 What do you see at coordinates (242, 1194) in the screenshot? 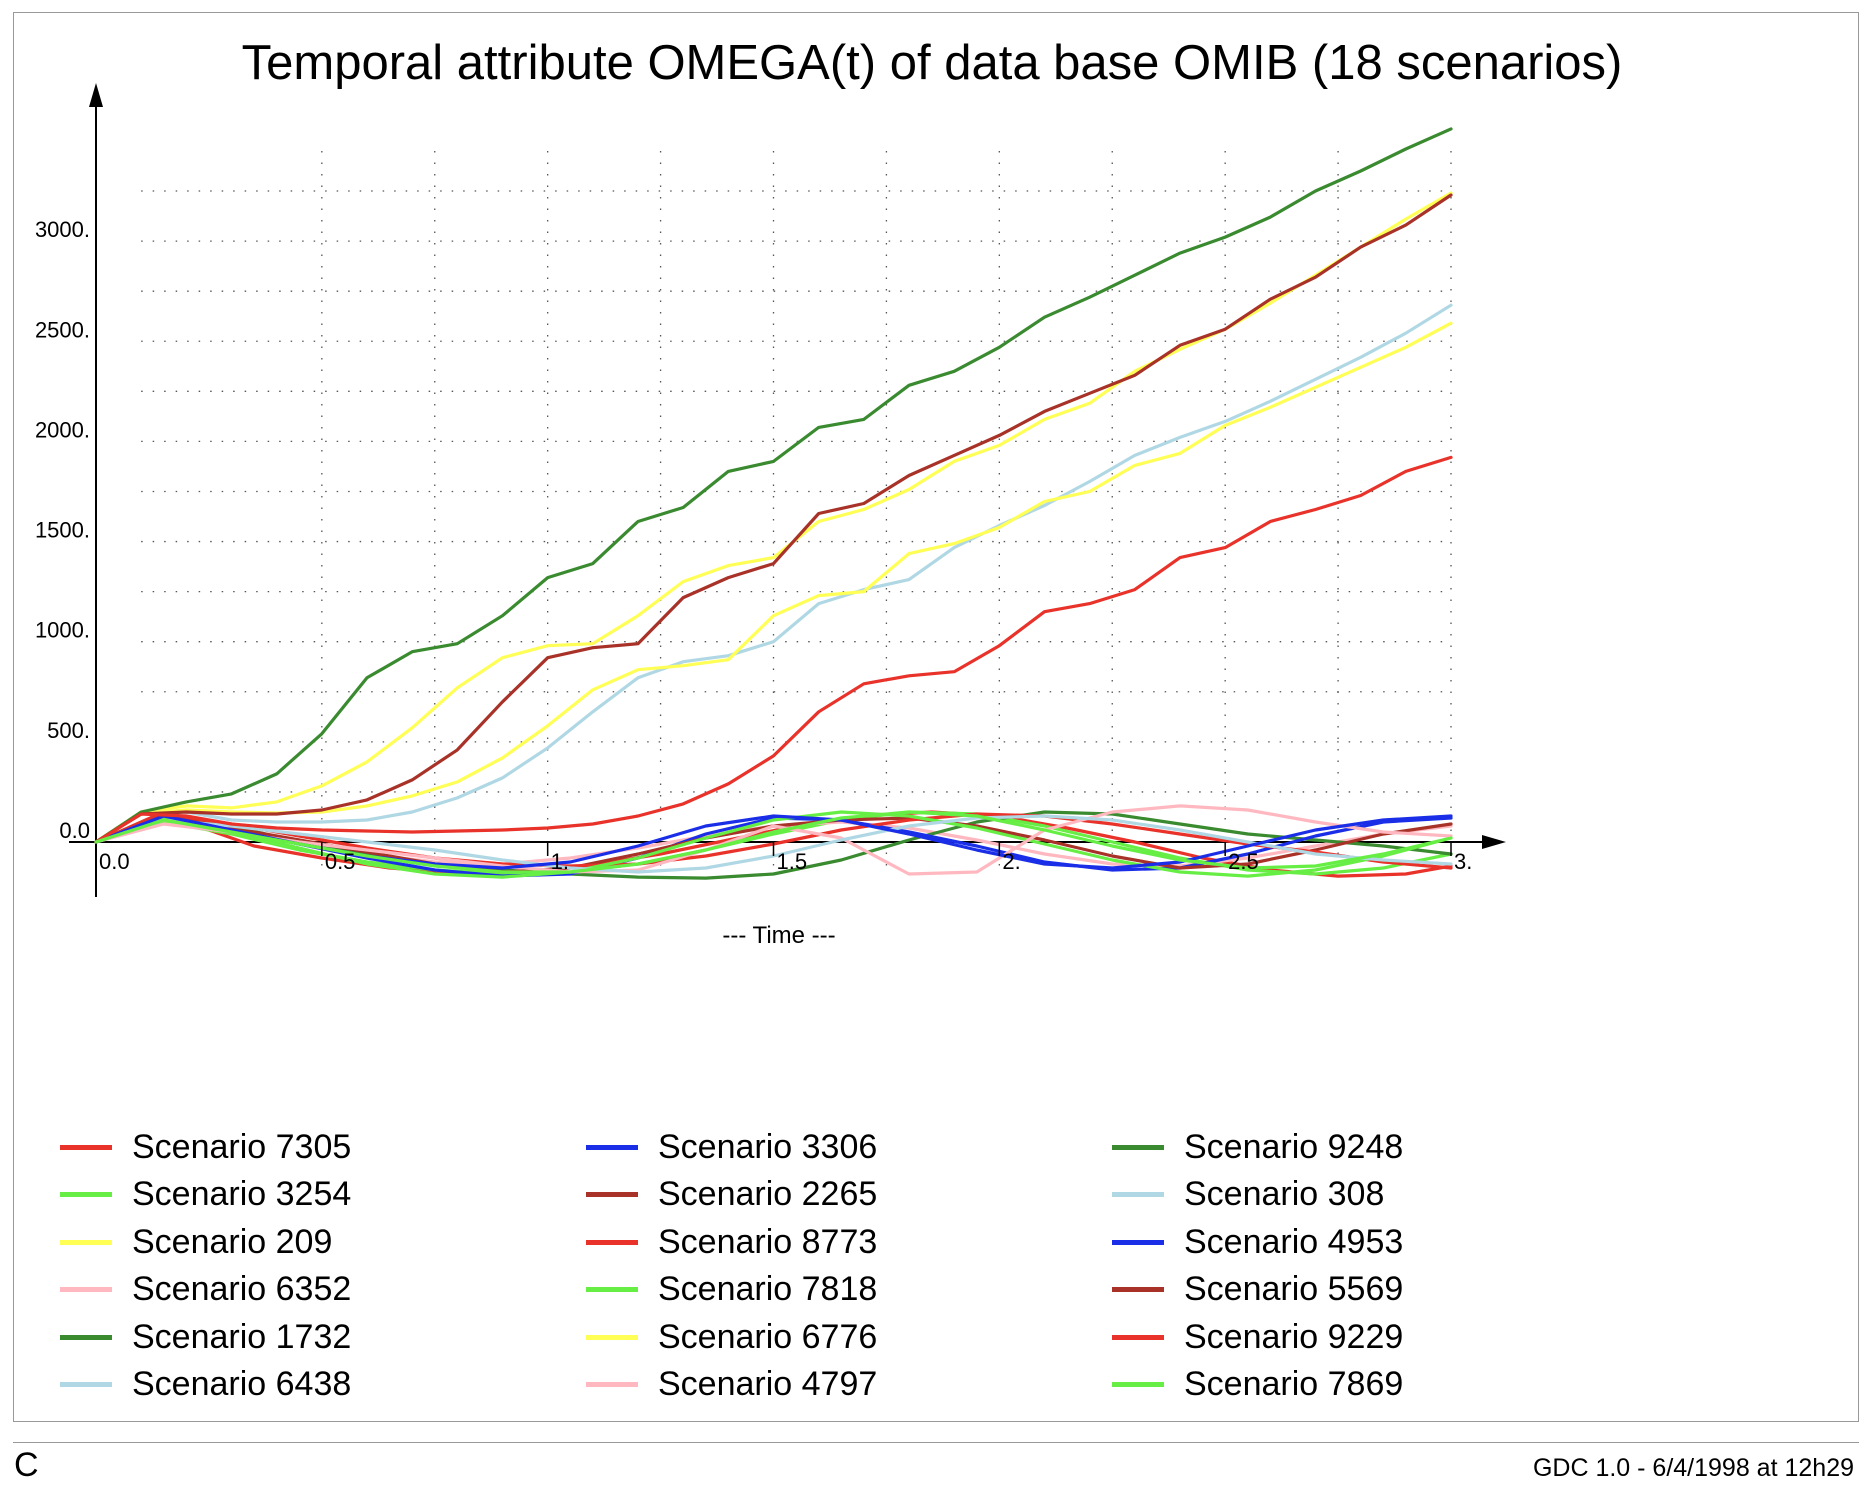
I see `legend-label: Scenario 3254` at bounding box center [242, 1194].